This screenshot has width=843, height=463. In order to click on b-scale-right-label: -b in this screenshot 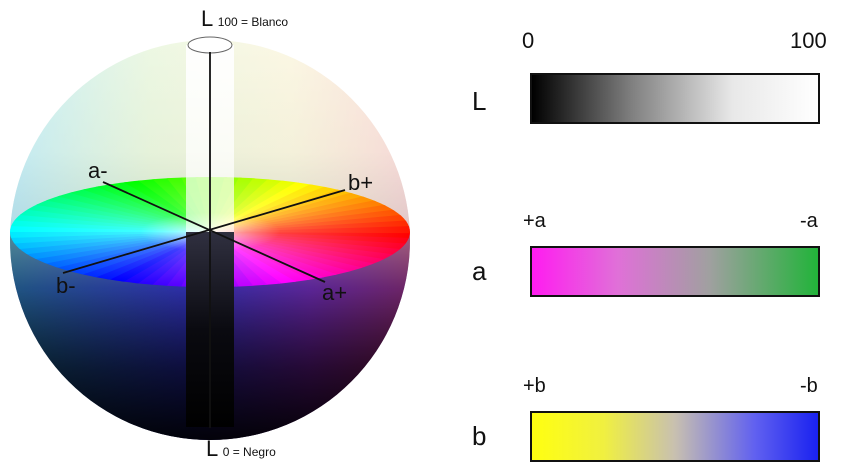, I will do `click(809, 386)`.